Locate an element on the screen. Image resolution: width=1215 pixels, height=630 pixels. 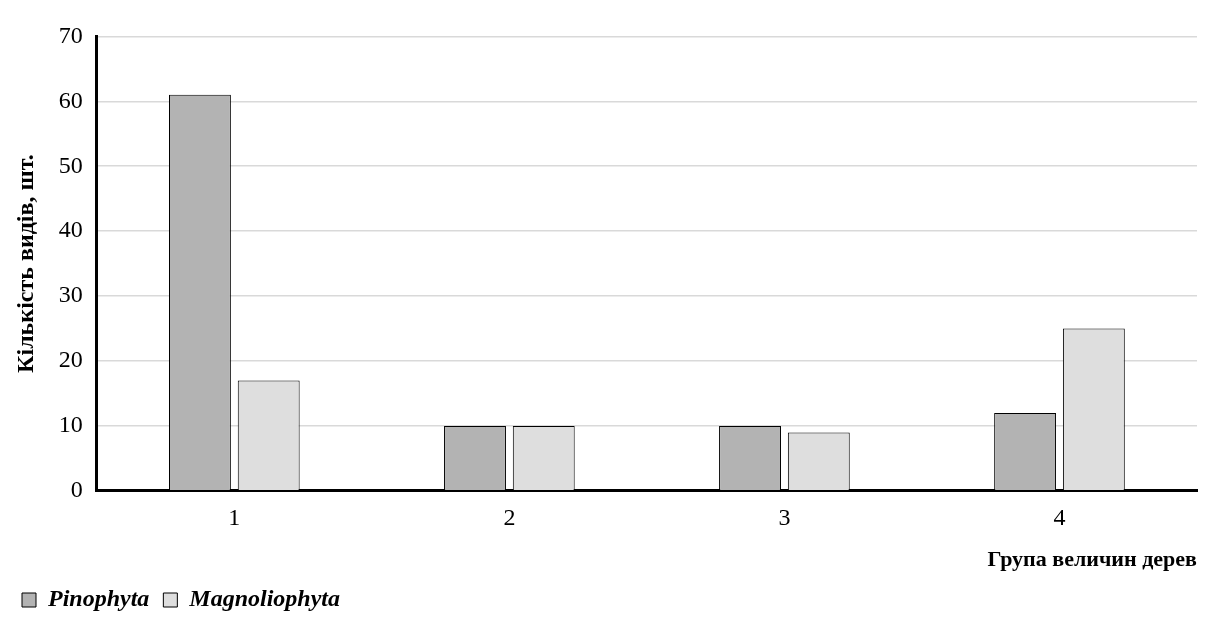
x-tick-label: 4 is located at coordinates (1059, 517).